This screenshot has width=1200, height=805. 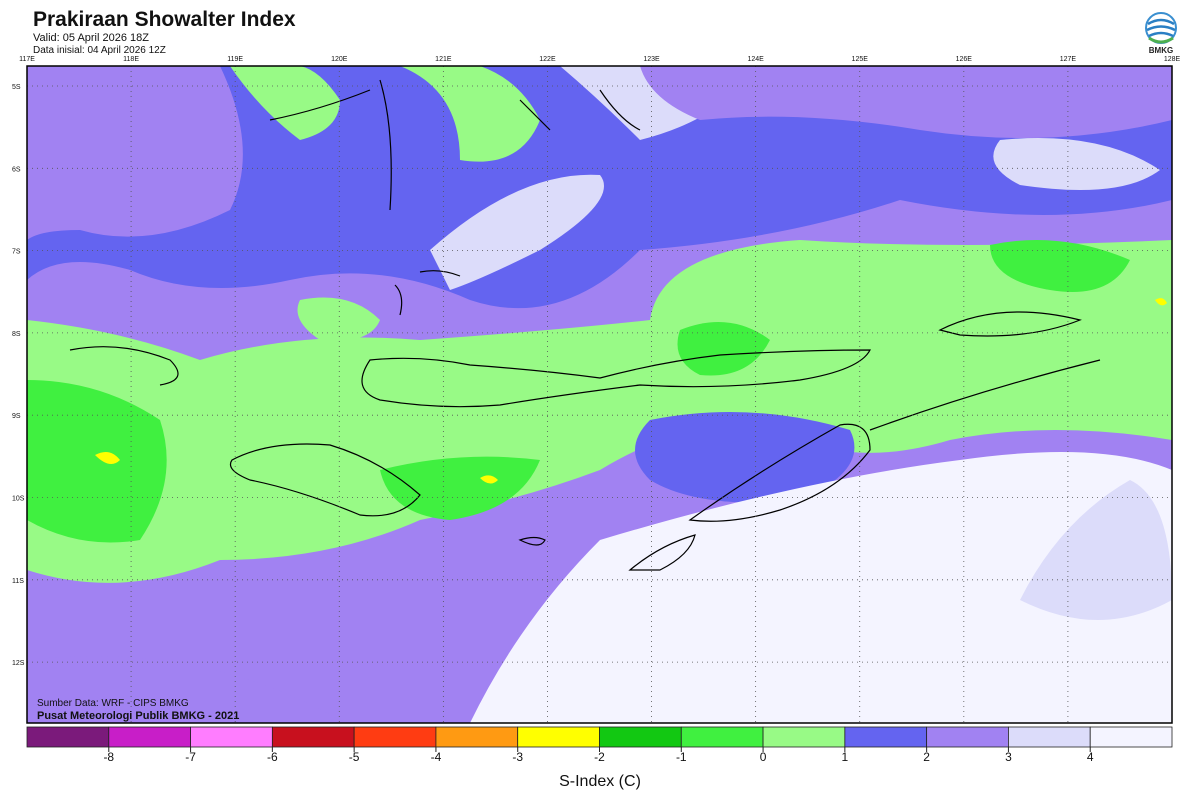 What do you see at coordinates (108, 757) in the screenshot?
I see `colorbar-label: -8` at bounding box center [108, 757].